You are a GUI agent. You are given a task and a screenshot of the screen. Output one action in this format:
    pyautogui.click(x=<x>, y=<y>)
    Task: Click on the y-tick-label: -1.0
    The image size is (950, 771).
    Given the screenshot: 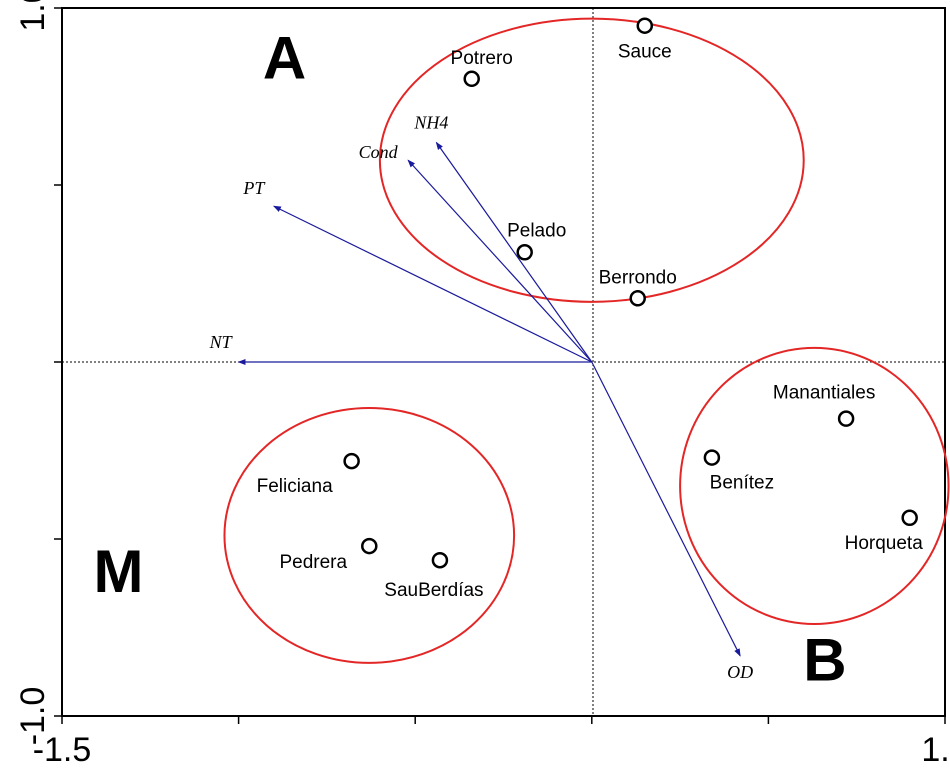 What is the action you would take?
    pyautogui.click(x=33, y=716)
    